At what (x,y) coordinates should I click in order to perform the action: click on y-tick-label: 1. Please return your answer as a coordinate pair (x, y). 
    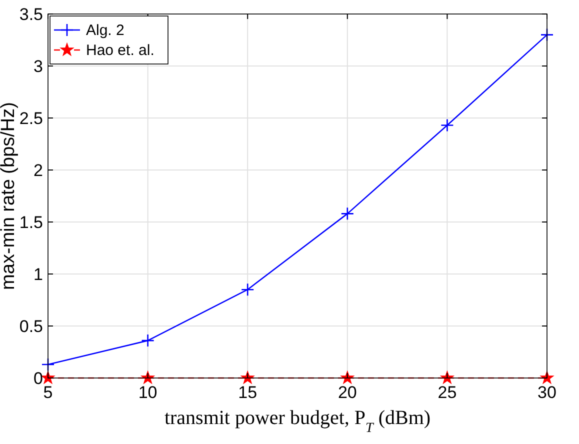
    Looking at the image, I should click on (38, 274).